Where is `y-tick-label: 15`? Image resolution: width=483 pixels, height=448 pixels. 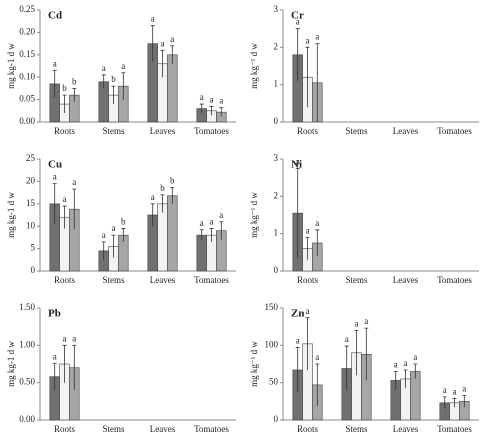
y-tick-label: 15 is located at coordinates (31, 203).